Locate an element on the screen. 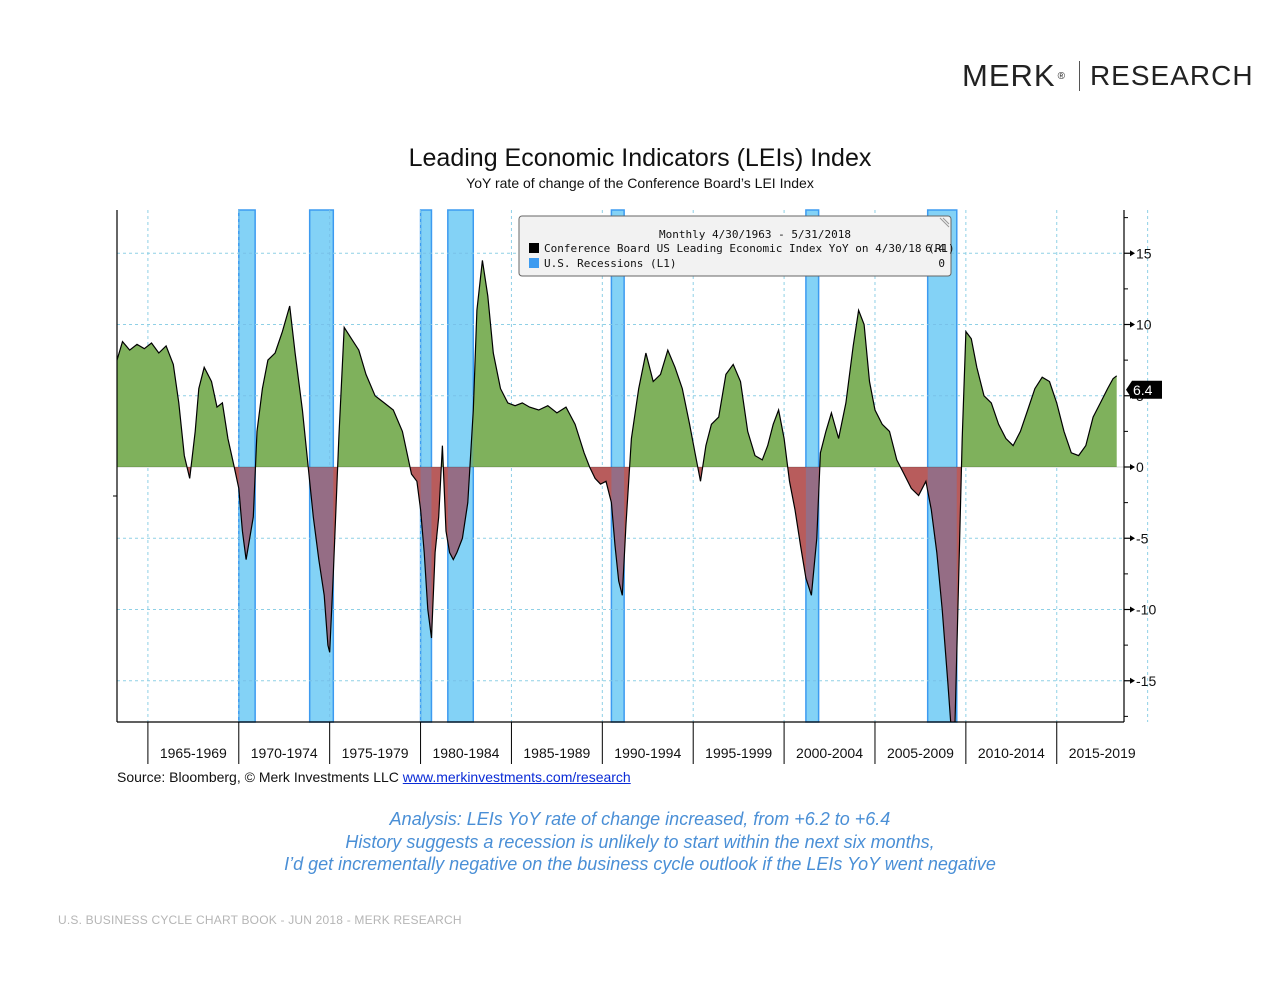 This screenshot has width=1280, height=989. legend-item-value: 0 is located at coordinates (941, 263).